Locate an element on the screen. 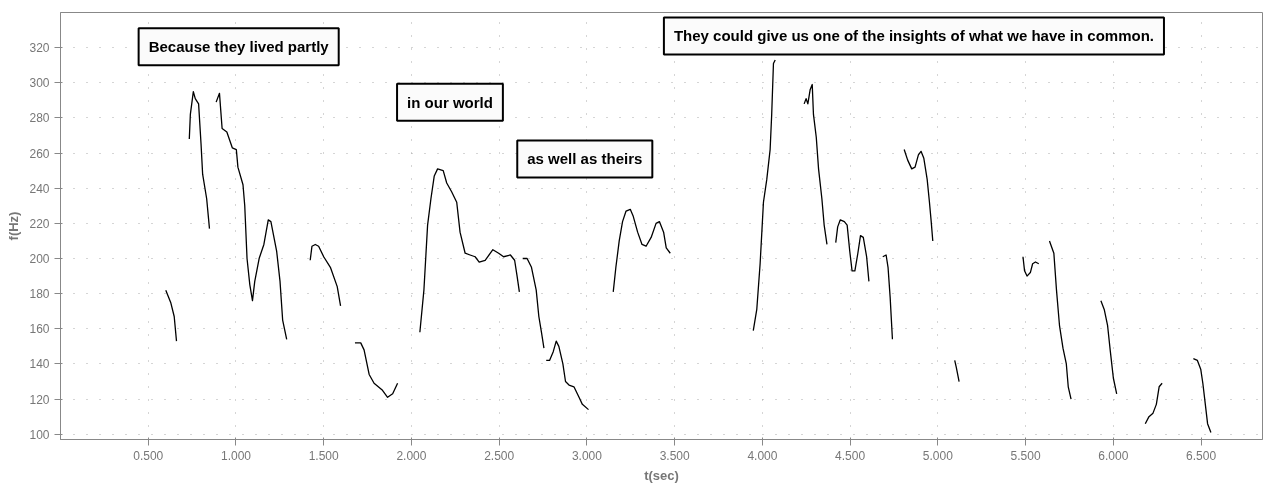  x-tick-label: 6.000 is located at coordinates (1113, 455).